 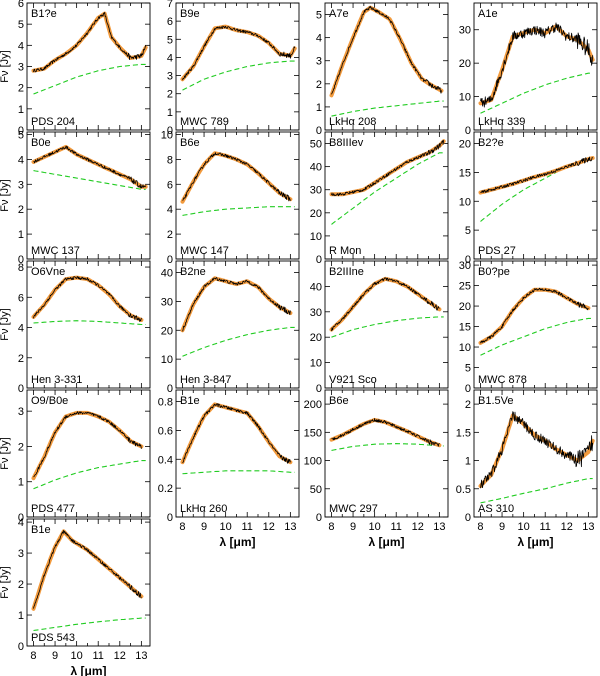 I want to click on y-tick-label: 0.4, so click(x=165, y=460).